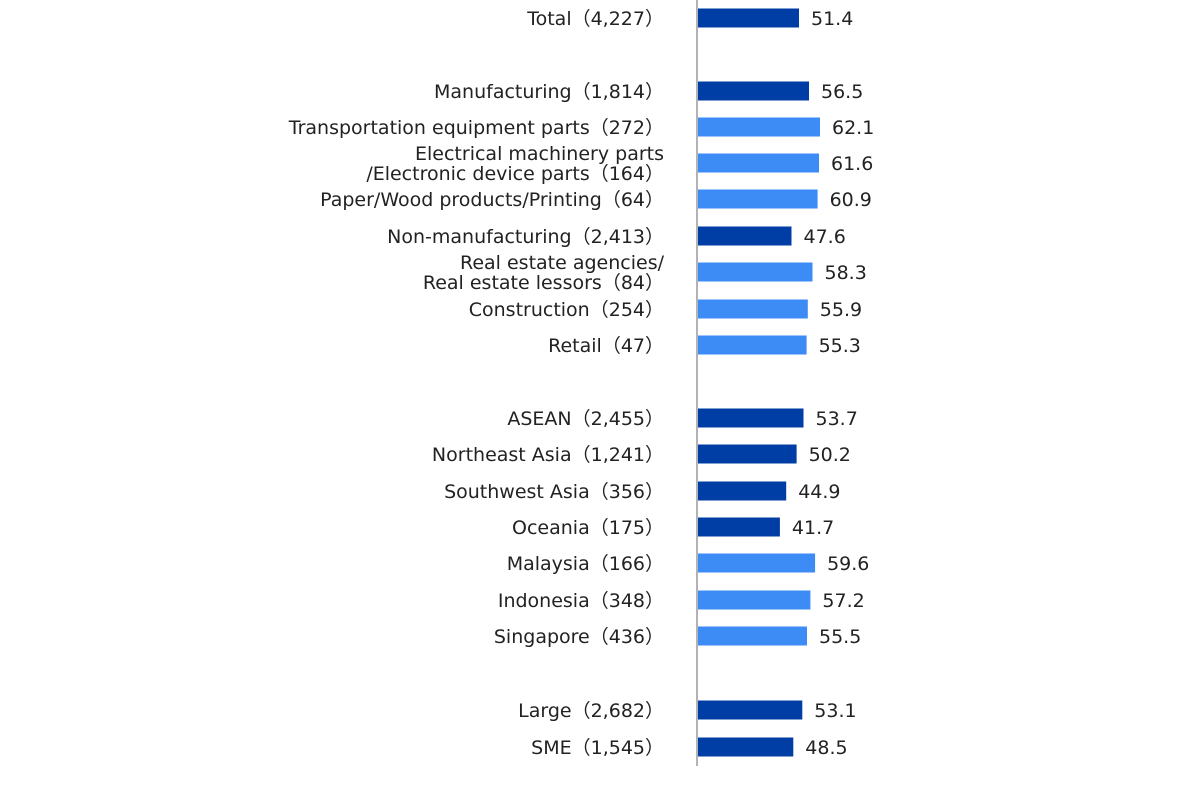 The image size is (1200, 806). What do you see at coordinates (826, 748) in the screenshot?
I see `value-label-18: 48.5` at bounding box center [826, 748].